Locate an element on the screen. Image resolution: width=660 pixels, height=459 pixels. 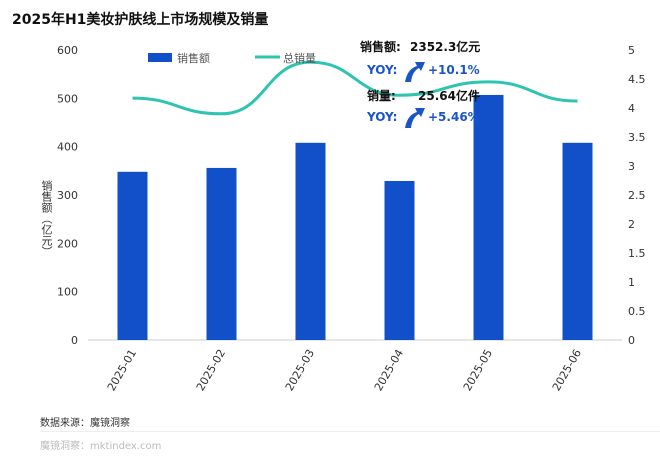
watermark: 魔镜洞察：mktindex.com is located at coordinates (101, 446).